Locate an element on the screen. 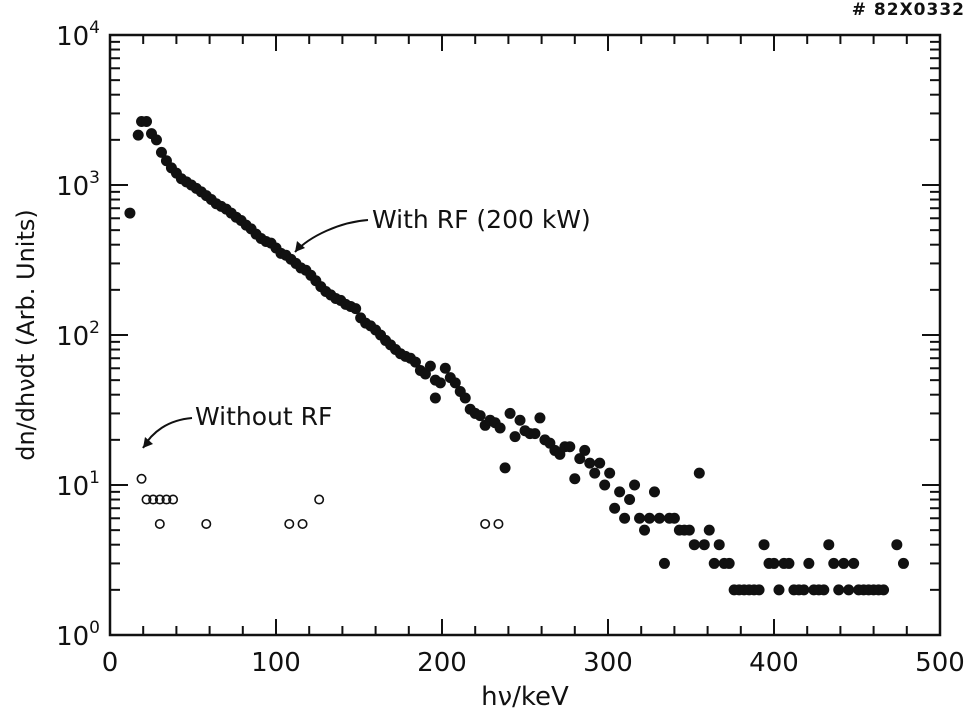 The image size is (979, 727). y-tick-label: 10³ is located at coordinates (78, 185).